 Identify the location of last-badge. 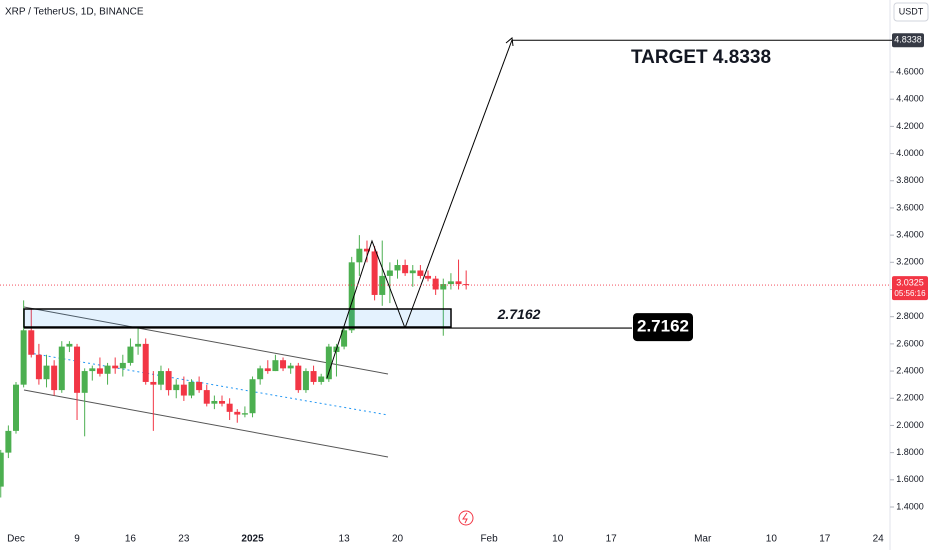
(910, 288).